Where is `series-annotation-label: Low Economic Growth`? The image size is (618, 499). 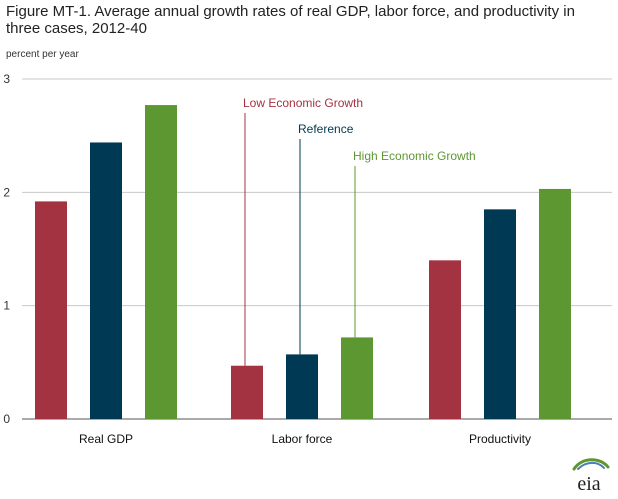
series-annotation-label: Low Economic Growth is located at coordinates (303, 103).